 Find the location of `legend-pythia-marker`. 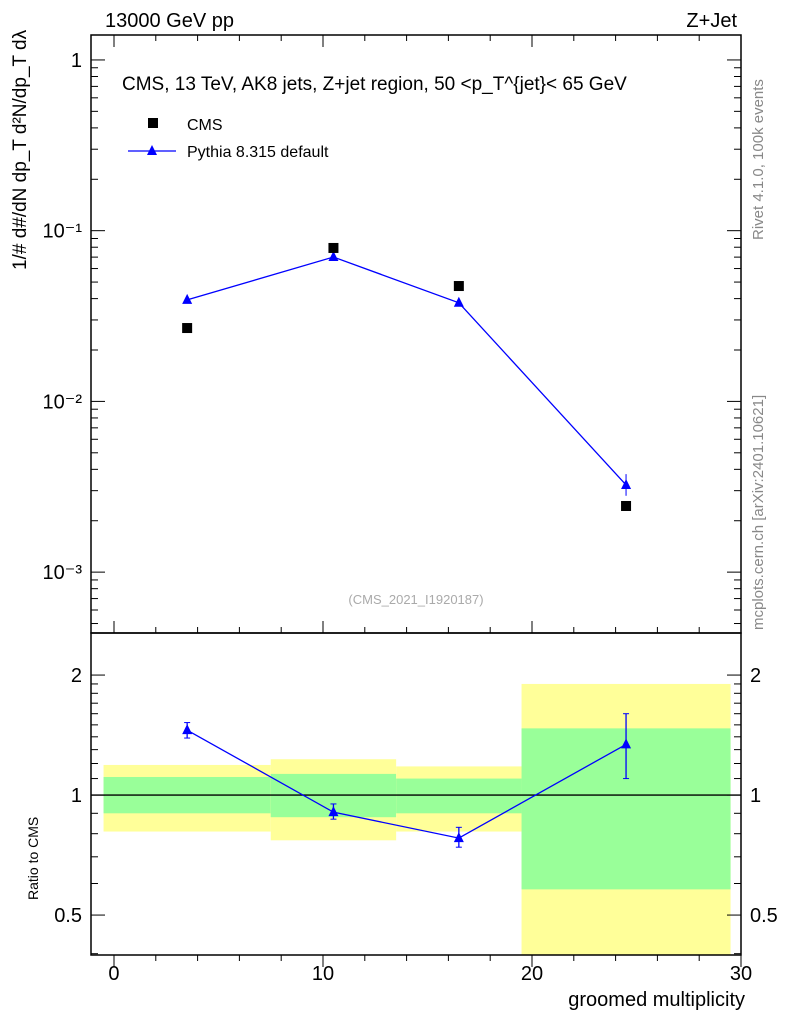

legend-pythia-marker is located at coordinates (152, 150).